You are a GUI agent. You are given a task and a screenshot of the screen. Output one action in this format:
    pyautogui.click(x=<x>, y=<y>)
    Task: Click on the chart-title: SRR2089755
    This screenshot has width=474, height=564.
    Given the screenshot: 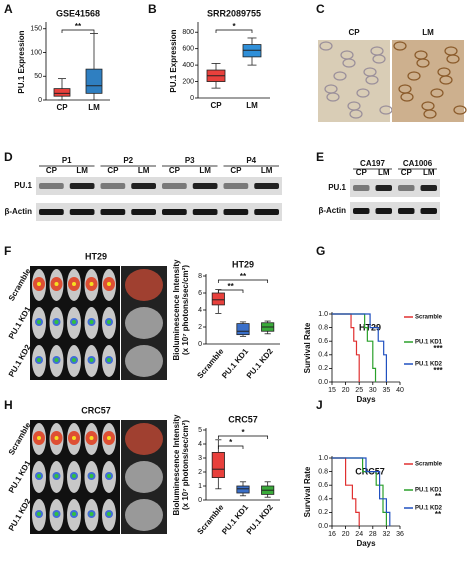 What is the action you would take?
    pyautogui.click(x=234, y=13)
    